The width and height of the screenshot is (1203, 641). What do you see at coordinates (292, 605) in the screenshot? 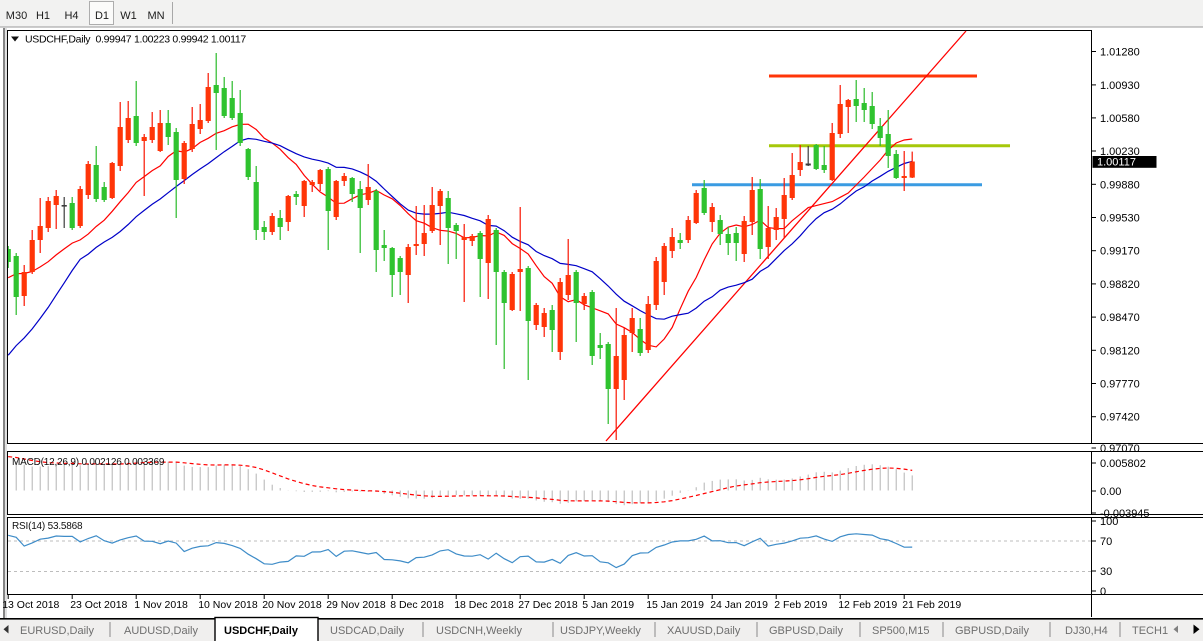
I see `svg-text: 20 Nov 2018` at bounding box center [292, 605].